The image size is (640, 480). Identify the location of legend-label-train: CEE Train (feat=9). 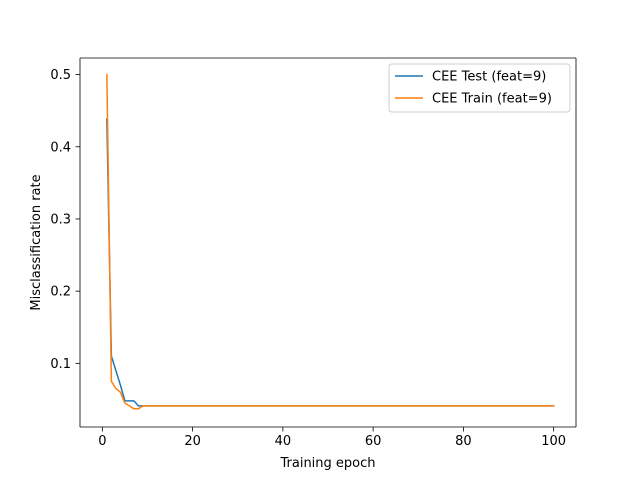
(492, 99).